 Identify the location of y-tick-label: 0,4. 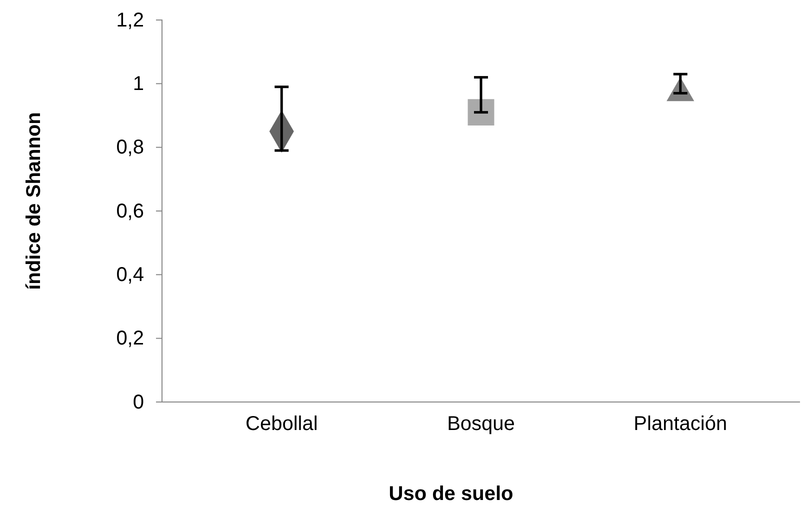
(130, 275).